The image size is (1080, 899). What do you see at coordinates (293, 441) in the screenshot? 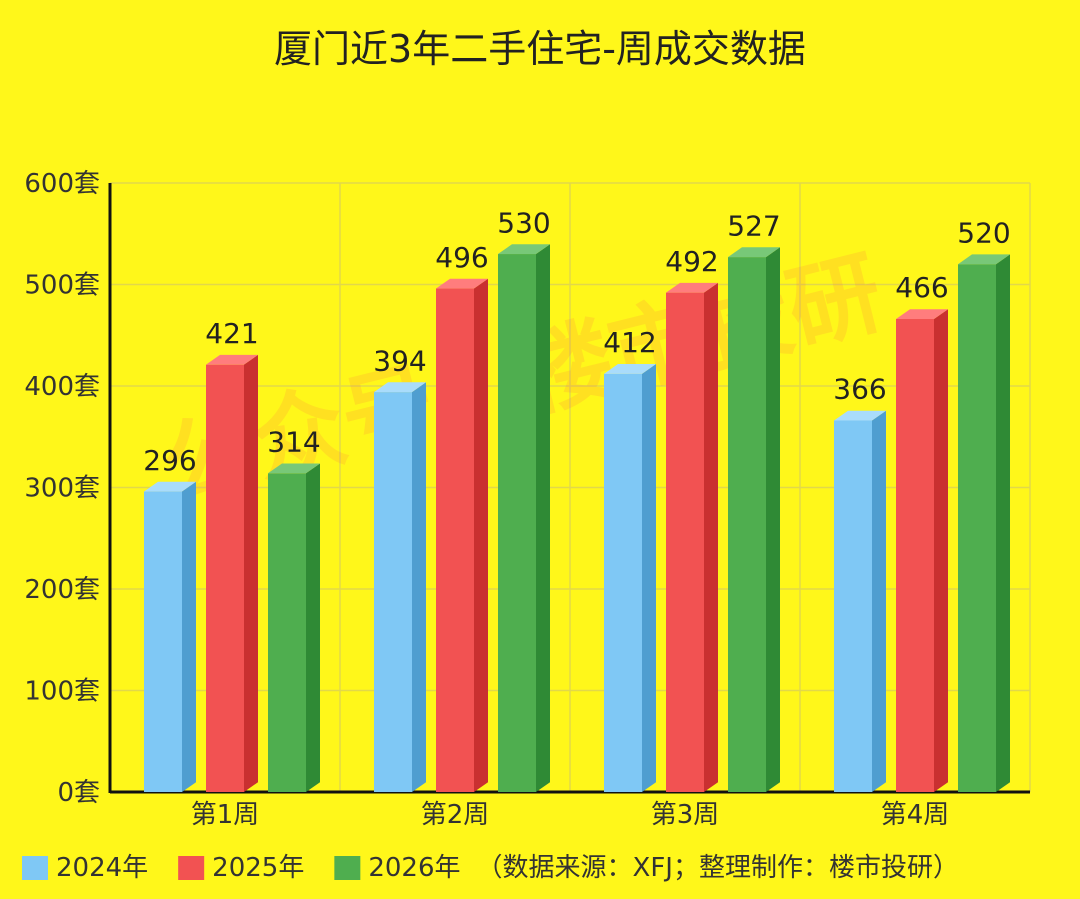
I see `data-label: 314` at bounding box center [293, 441].